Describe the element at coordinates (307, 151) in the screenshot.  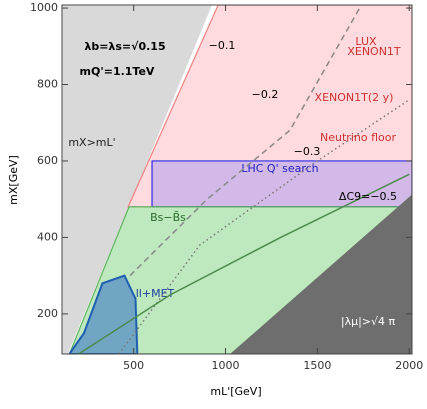
I see `annotation: −0.3` at that location.